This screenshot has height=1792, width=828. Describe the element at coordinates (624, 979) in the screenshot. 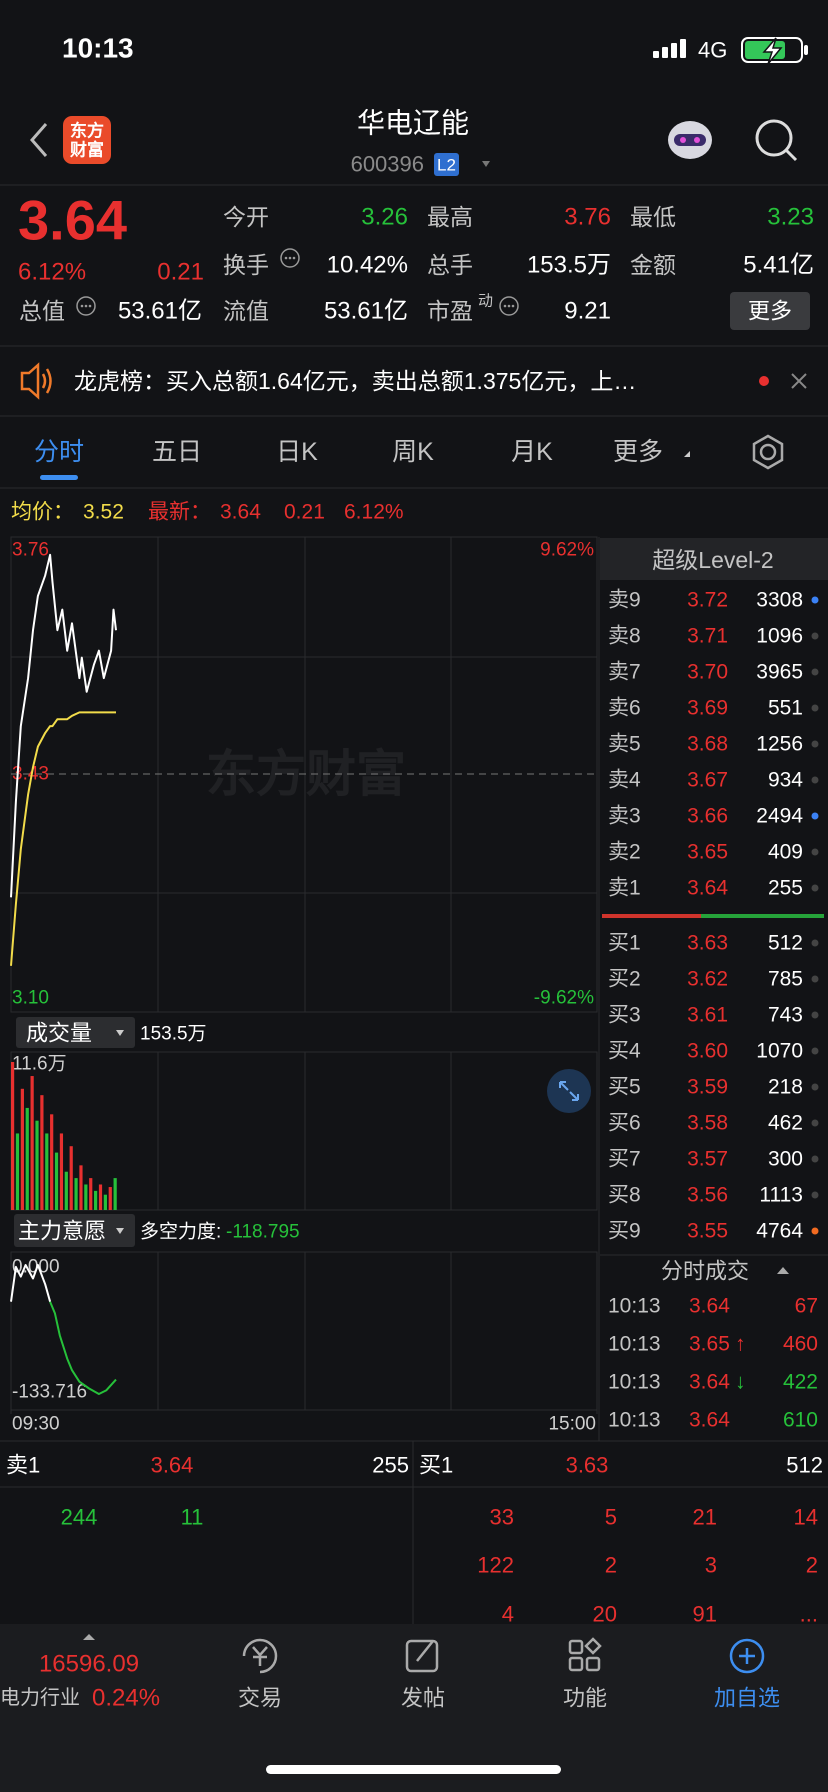

I see `book-label: 买2` at that location.